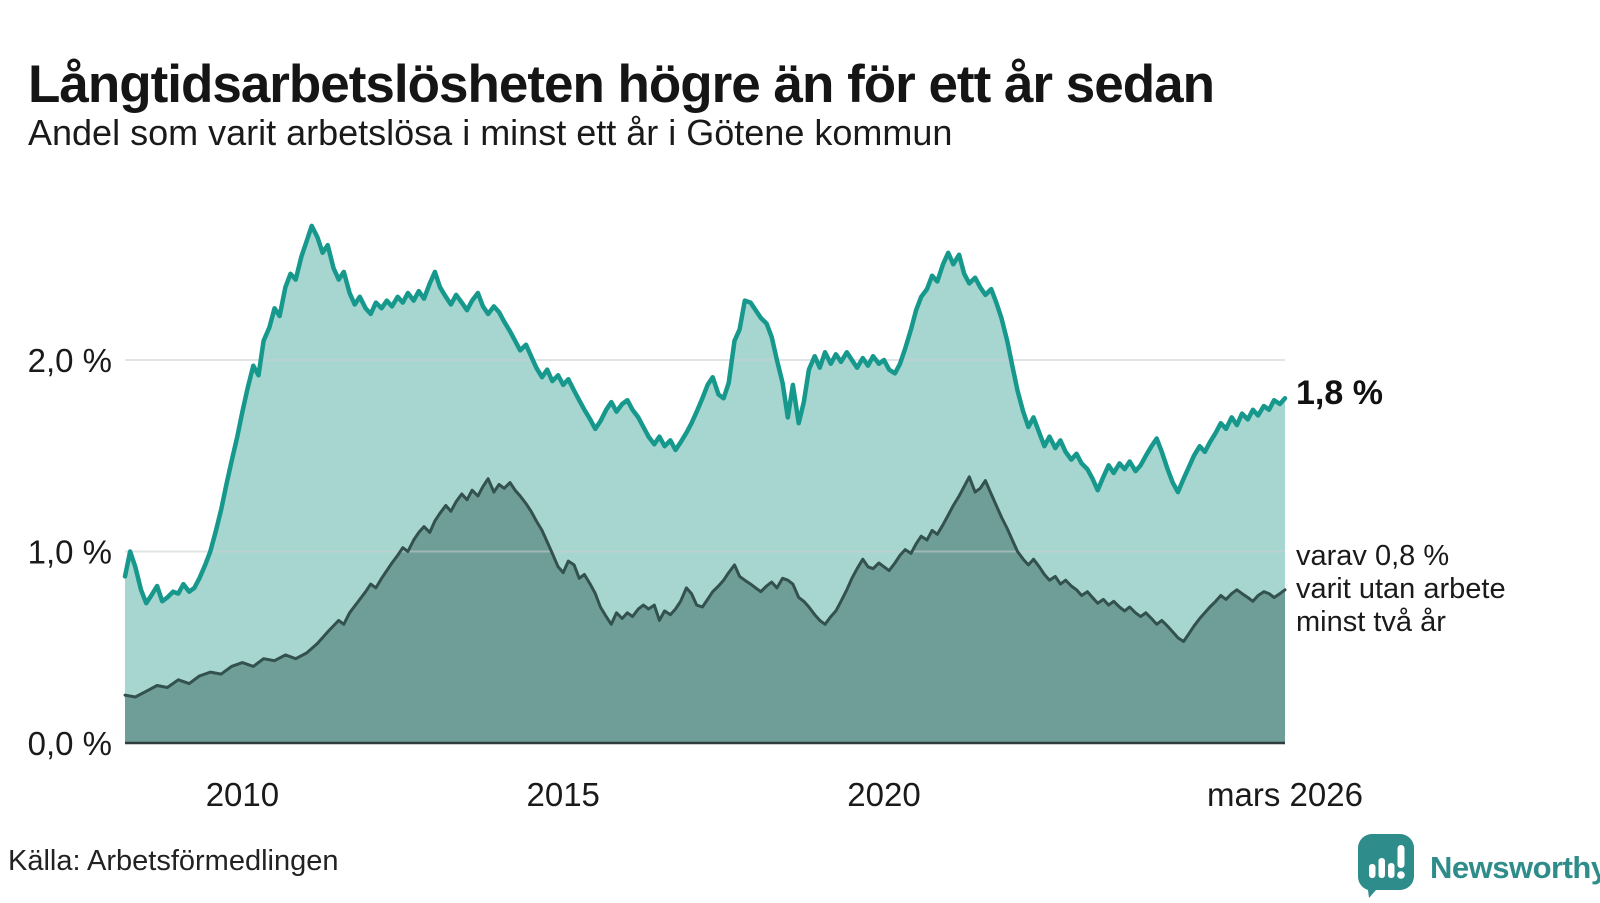  I want to click on y-tick-label: 1,0 %, so click(70, 552).